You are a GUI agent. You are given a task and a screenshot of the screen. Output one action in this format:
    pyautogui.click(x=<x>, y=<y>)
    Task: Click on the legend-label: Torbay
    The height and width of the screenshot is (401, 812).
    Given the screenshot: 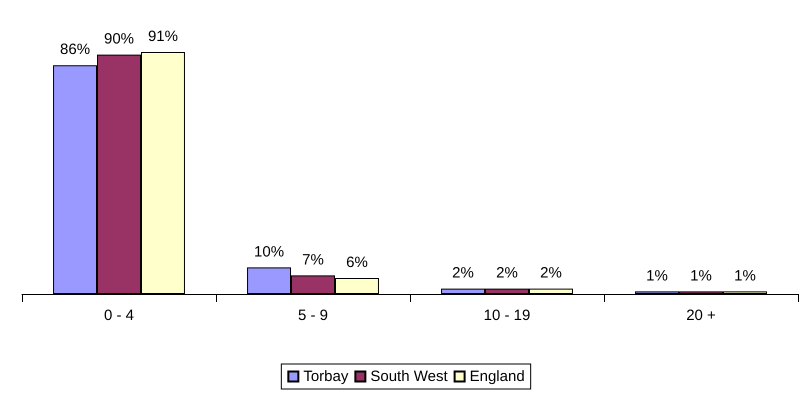 What is the action you would take?
    pyautogui.click(x=326, y=376)
    